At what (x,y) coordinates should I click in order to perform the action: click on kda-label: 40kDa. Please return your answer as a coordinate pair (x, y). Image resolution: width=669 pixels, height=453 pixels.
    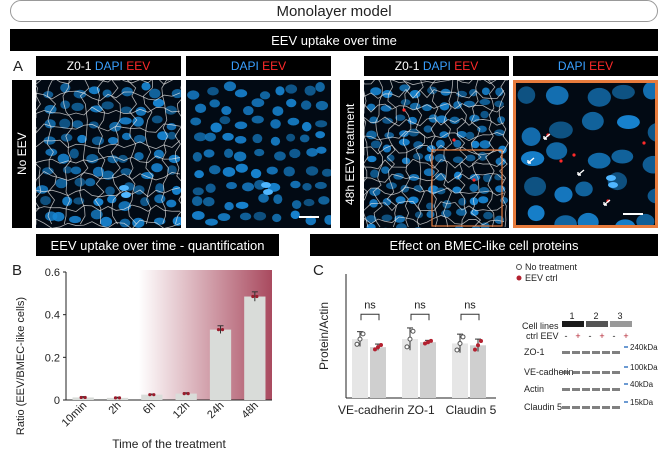
    Looking at the image, I should click on (642, 384).